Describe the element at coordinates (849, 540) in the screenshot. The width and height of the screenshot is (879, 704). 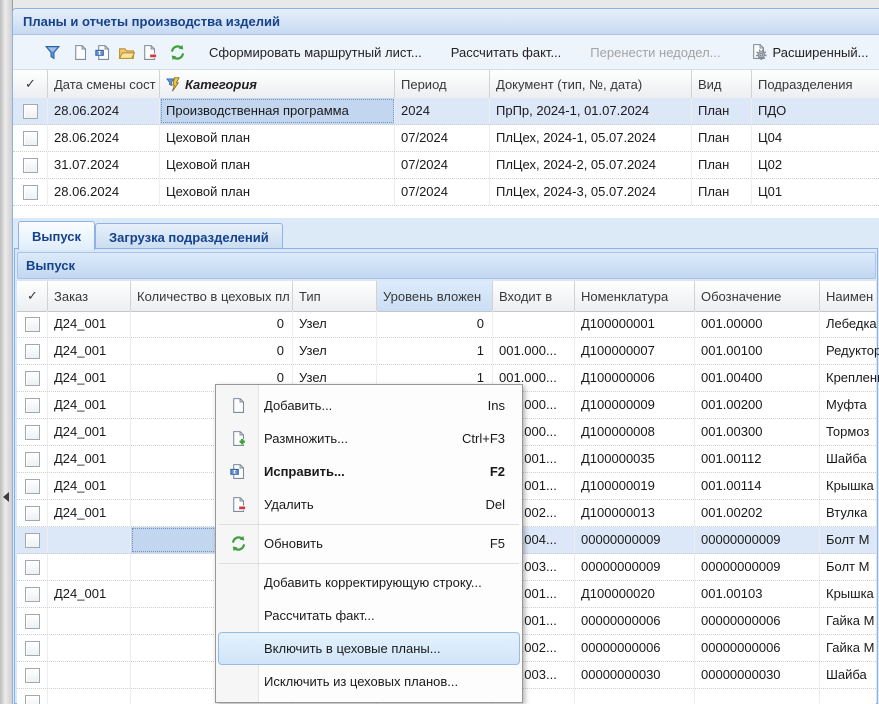
I see `cell-name: Болт М` at that location.